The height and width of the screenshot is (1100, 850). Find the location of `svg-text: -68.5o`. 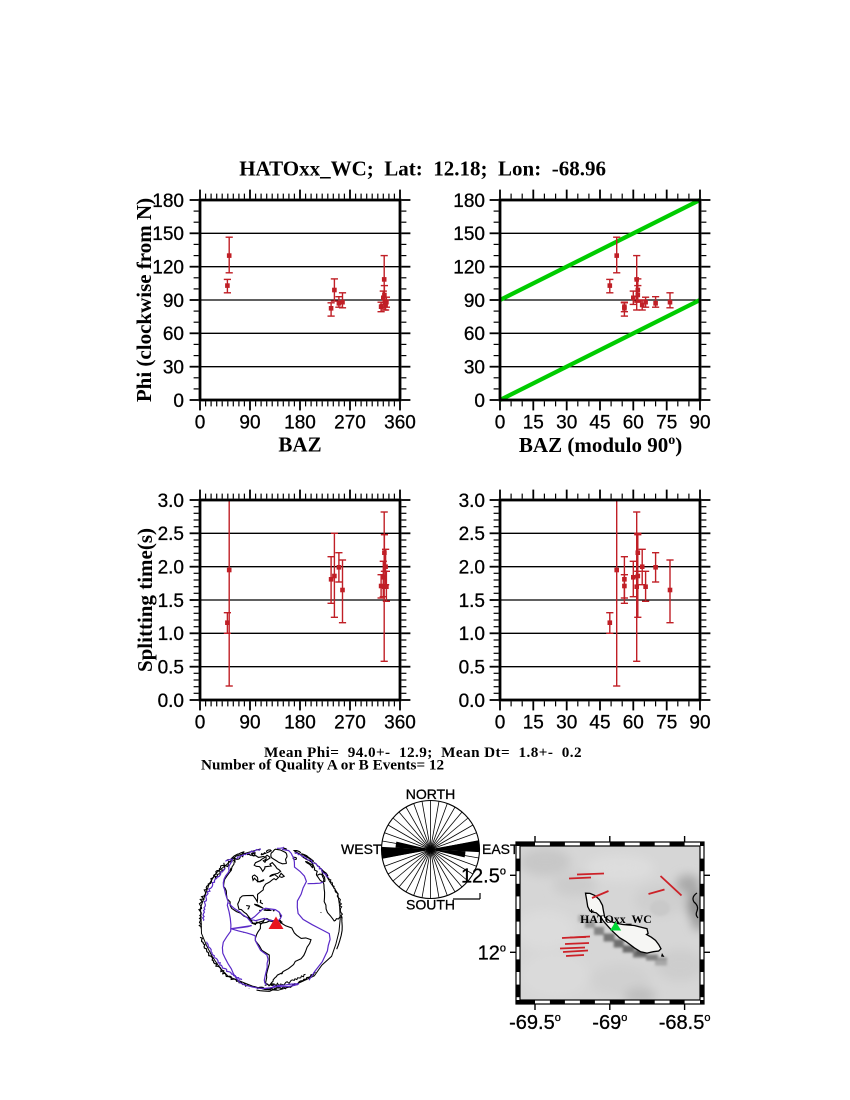

svg-text: -68.5o is located at coordinates (685, 1023).